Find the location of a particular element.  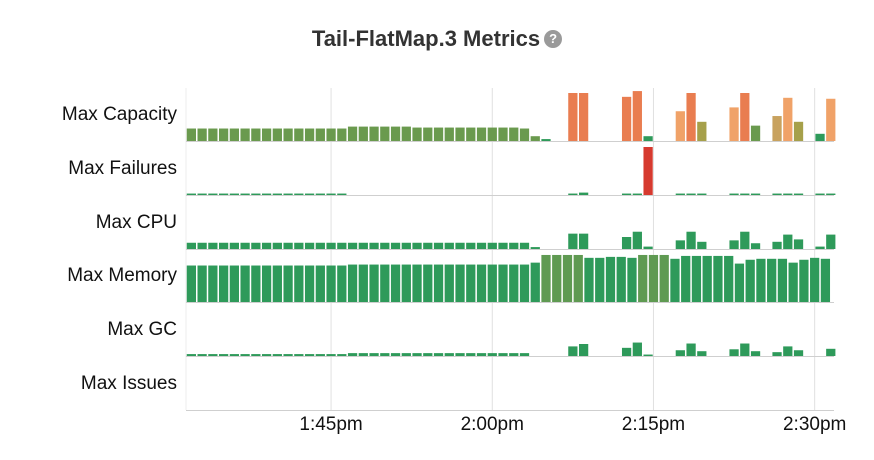

question-circle-icon: ? is located at coordinates (553, 39).